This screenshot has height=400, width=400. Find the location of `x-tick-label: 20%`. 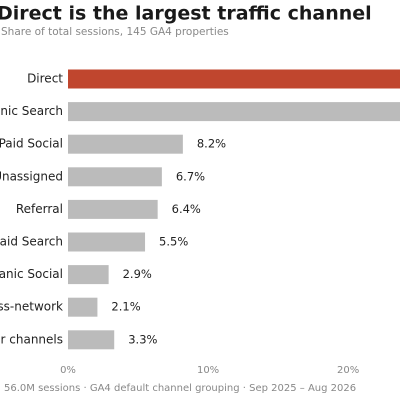

x-tick-label: 20% is located at coordinates (348, 370).